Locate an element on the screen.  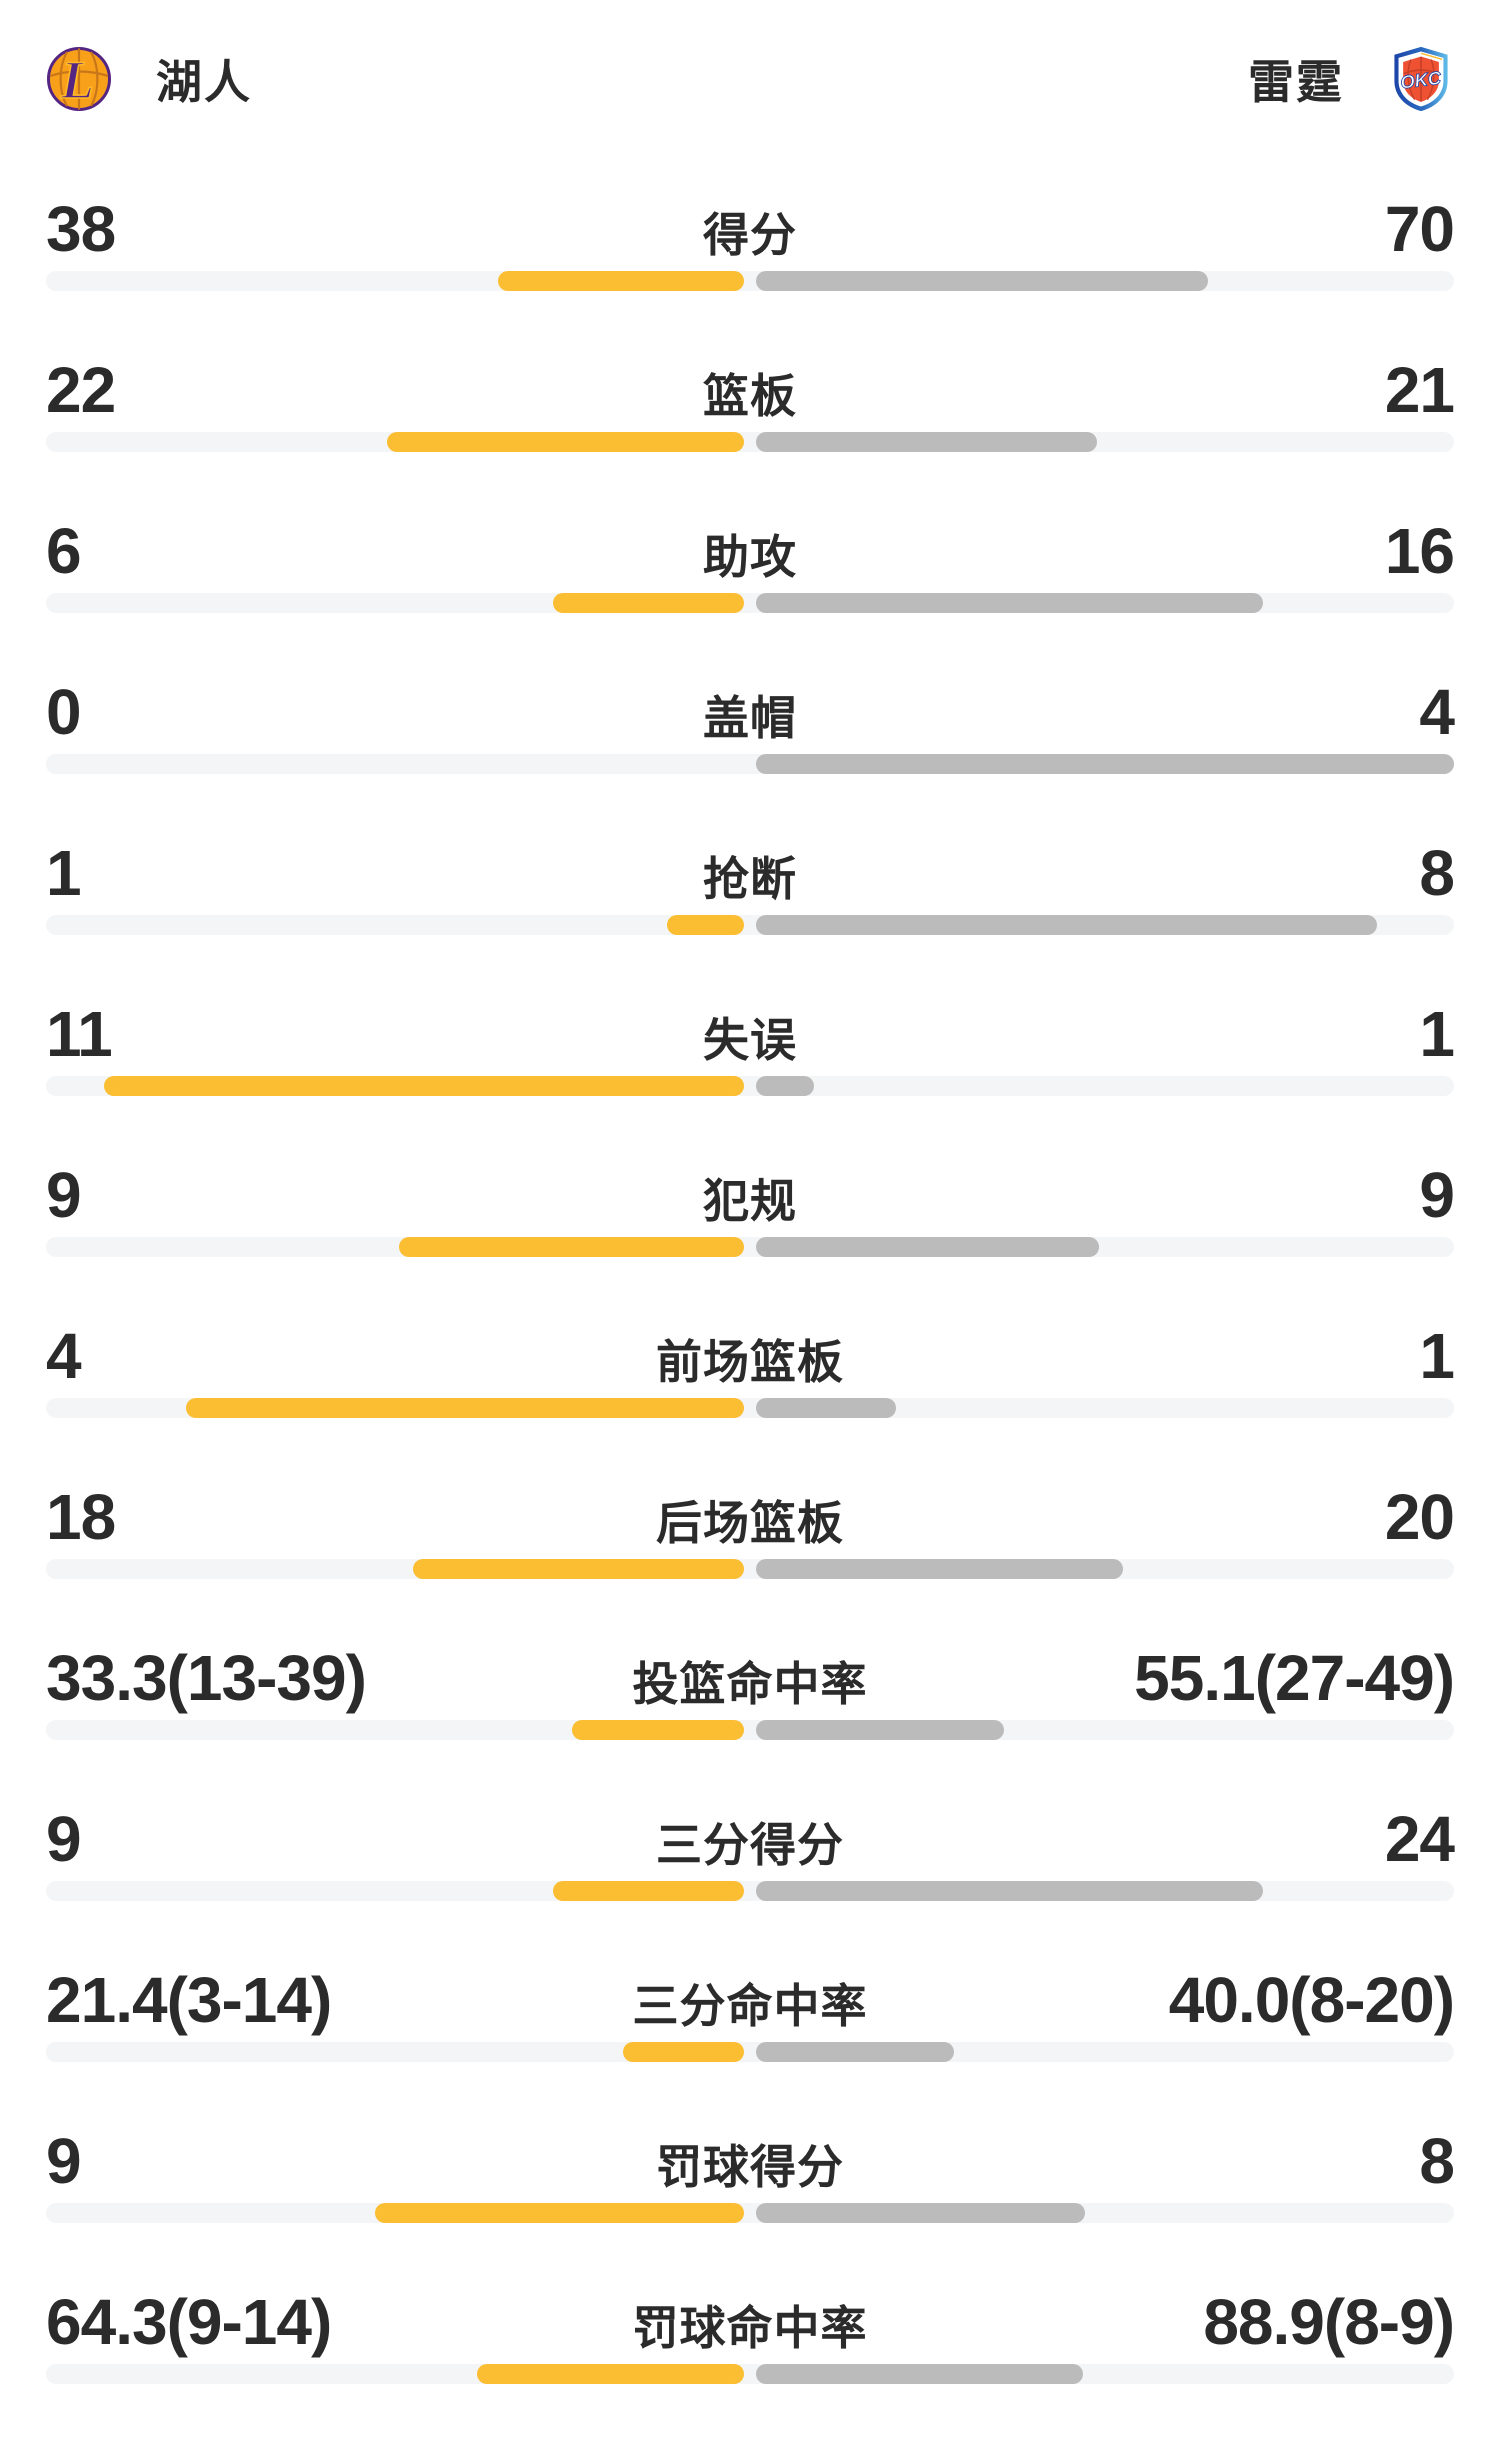
stat-row: 4 前场篮板 1 is located at coordinates (750, 1369).